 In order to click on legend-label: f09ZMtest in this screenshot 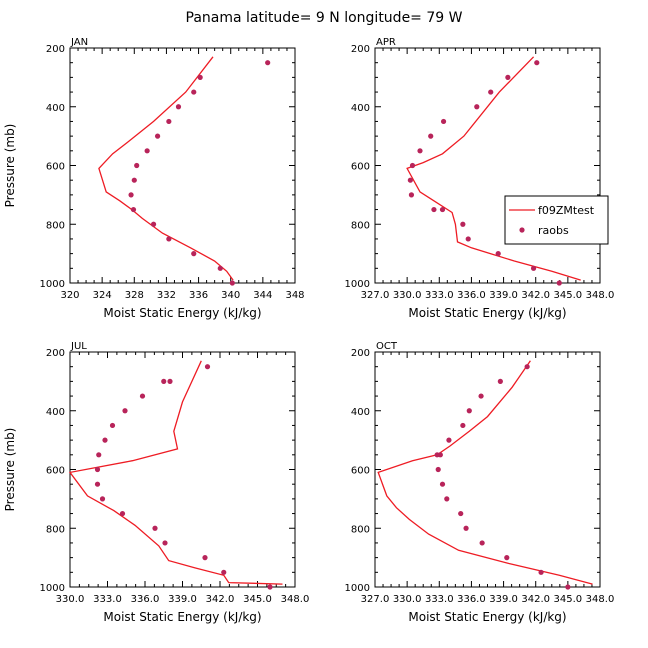, I will do `click(566, 210)`.